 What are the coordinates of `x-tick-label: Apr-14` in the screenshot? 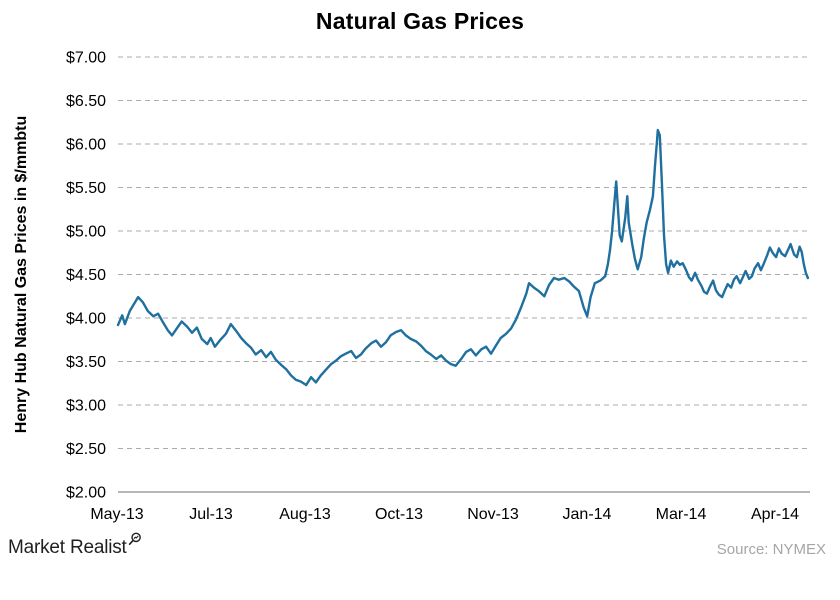 It's located at (775, 514).